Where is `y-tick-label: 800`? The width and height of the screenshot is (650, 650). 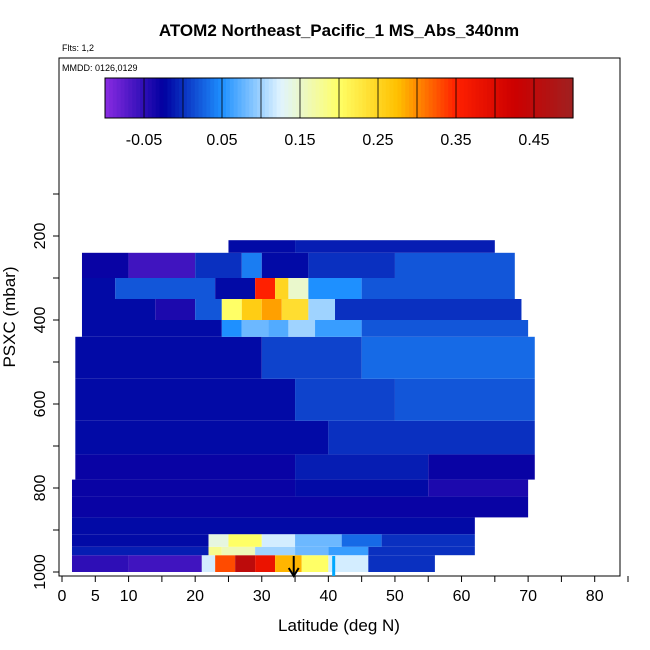 y-tick-label: 800 is located at coordinates (40, 488).